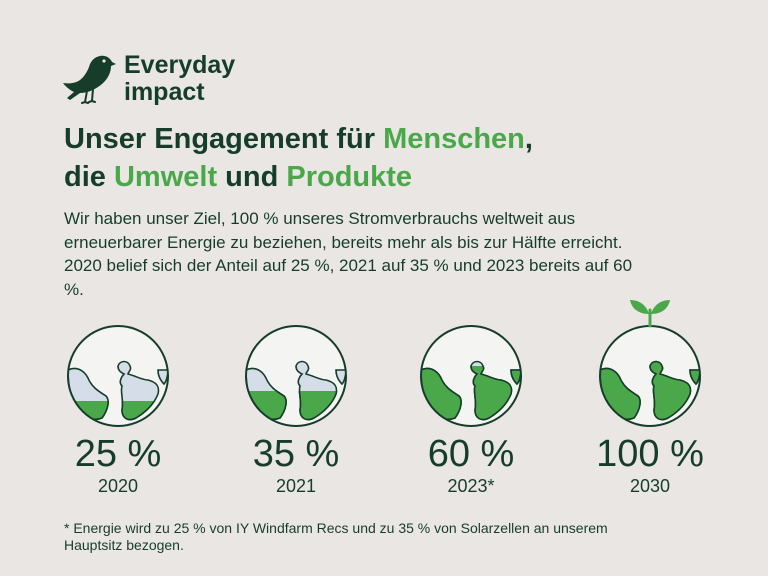  What do you see at coordinates (471, 454) in the screenshot?
I see `stat-percent: 60 %` at bounding box center [471, 454].